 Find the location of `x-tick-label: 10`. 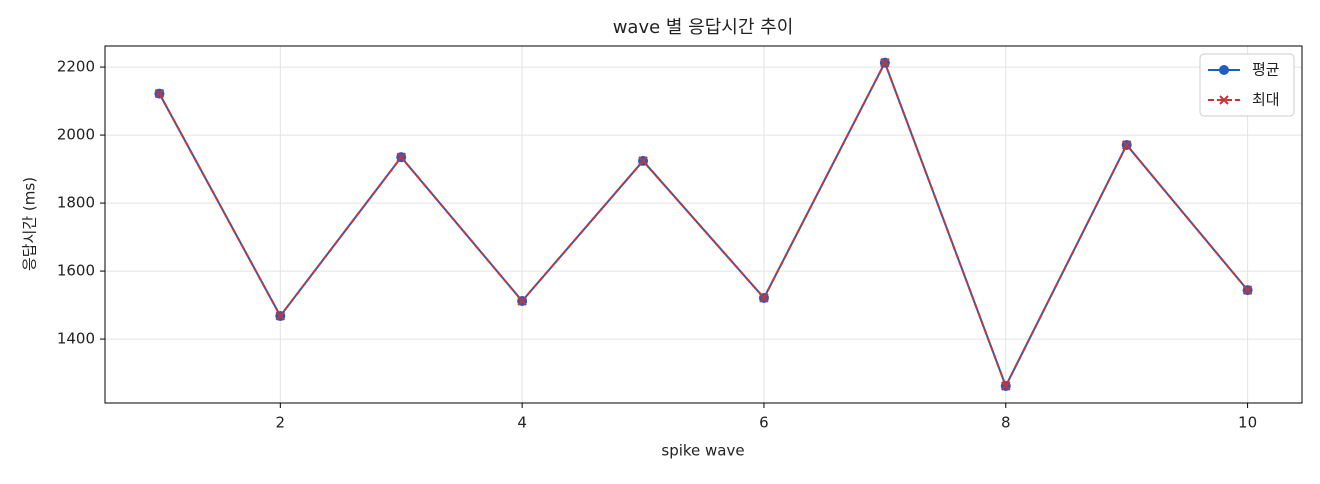

x-tick-label: 10 is located at coordinates (1247, 423).